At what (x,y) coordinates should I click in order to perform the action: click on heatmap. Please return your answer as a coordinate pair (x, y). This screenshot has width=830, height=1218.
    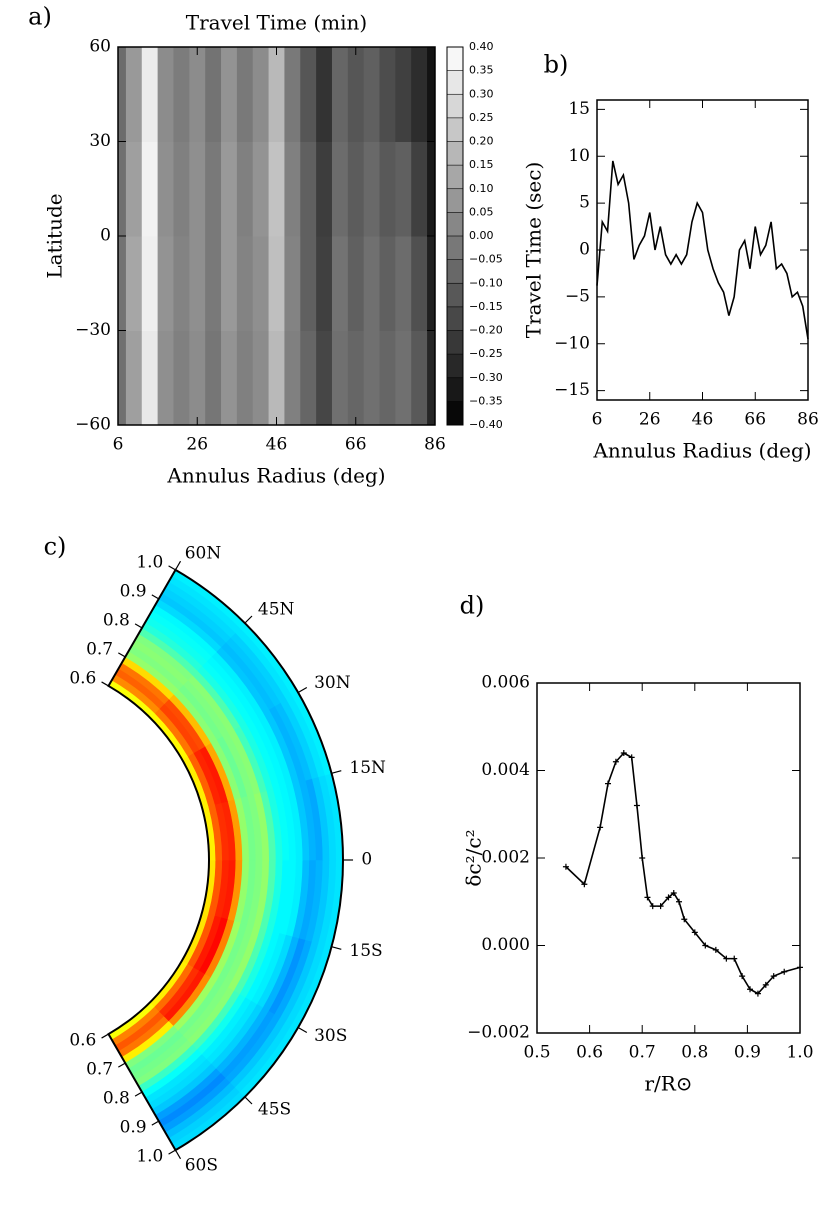
    Looking at the image, I should click on (276, 236).